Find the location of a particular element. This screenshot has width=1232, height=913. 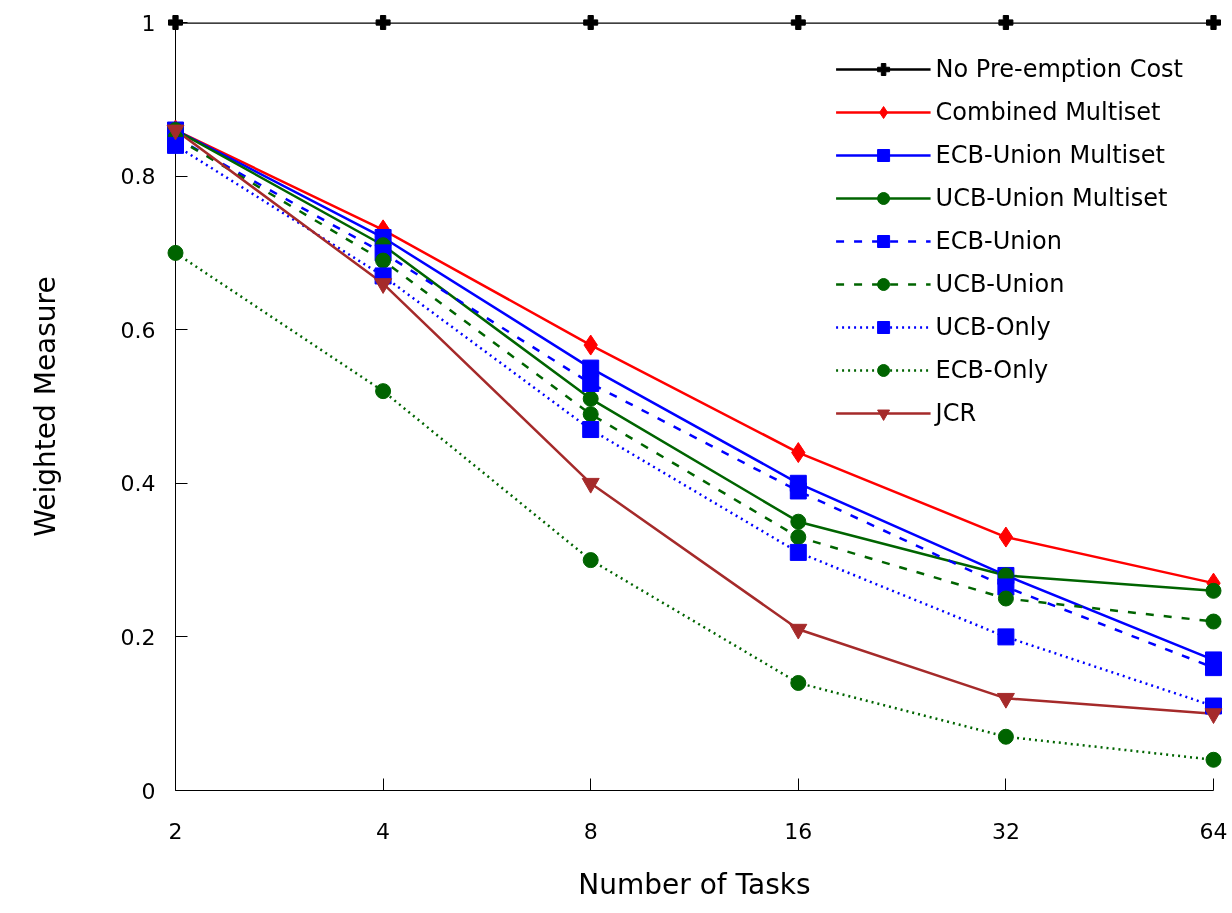

legend-label: UCB-Union Multiset is located at coordinates (1051, 198).